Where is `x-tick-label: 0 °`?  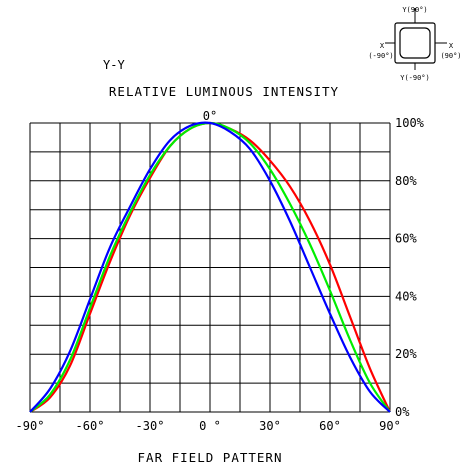
x-tick-label: 0 ° is located at coordinates (210, 426).